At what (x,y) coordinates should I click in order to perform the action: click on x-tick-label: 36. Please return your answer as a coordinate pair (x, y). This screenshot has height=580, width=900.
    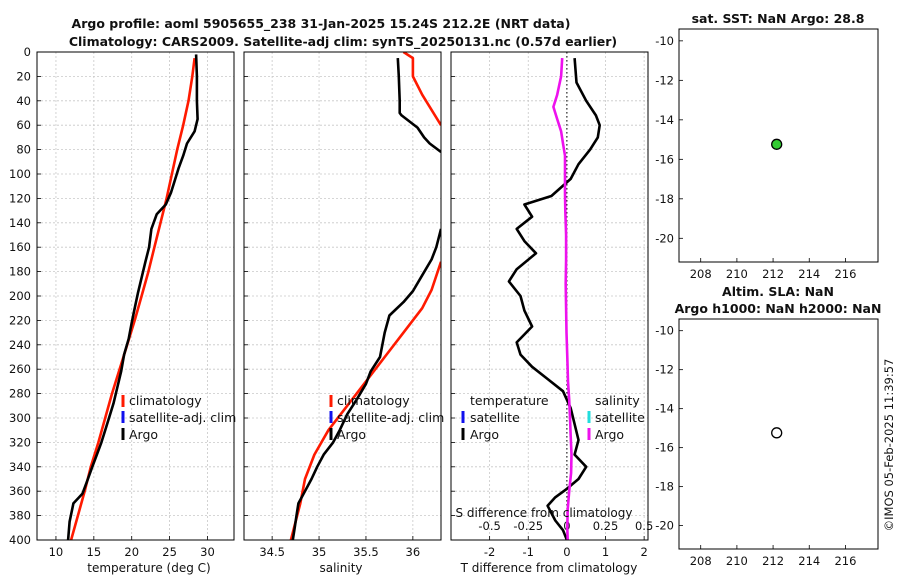
    Looking at the image, I should click on (413, 552).